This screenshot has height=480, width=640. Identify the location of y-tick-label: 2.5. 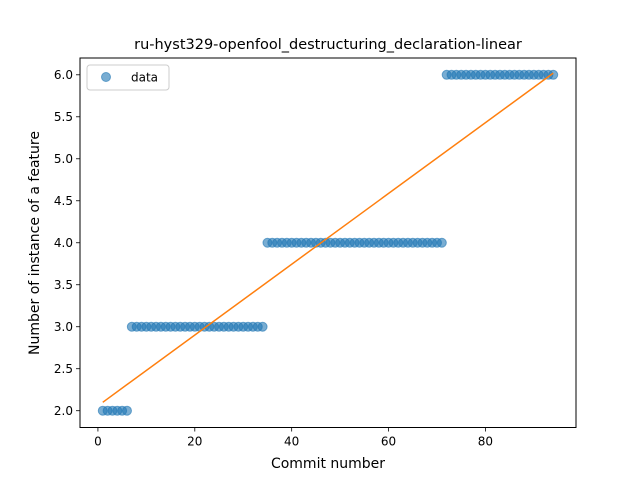
(63, 369).